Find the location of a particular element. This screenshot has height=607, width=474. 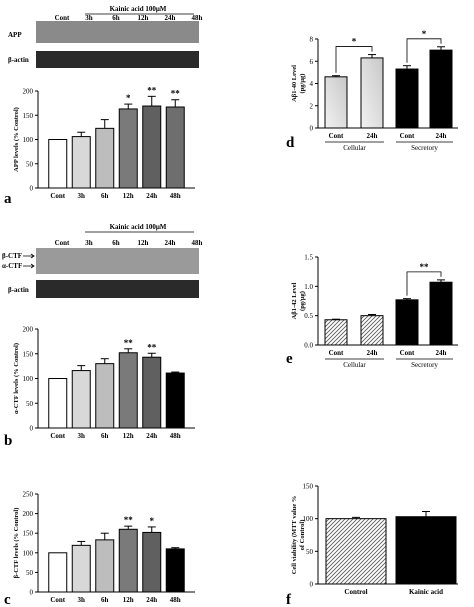

y-tick-label: 1.5 is located at coordinates (308, 258).